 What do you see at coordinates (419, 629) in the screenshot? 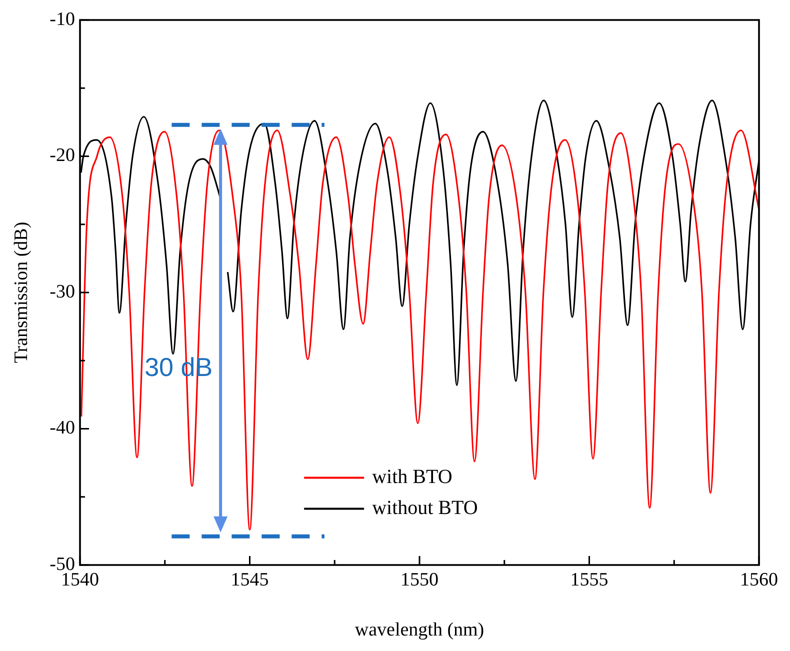
I see `x-axis-title: wavelength (nm)` at bounding box center [419, 629].